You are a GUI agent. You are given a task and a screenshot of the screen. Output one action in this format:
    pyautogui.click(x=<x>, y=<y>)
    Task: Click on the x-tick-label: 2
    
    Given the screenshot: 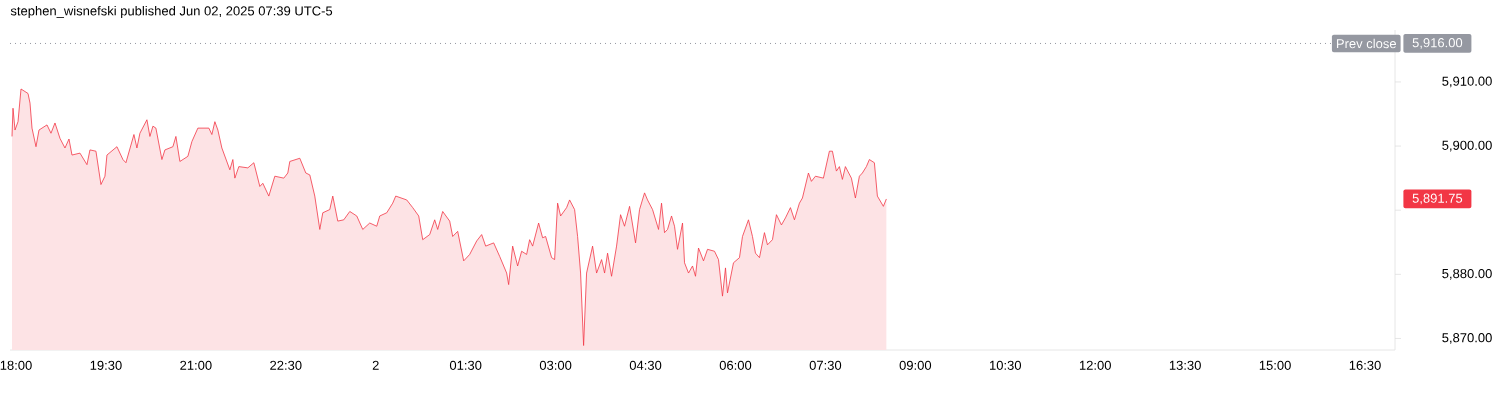 What is the action you would take?
    pyautogui.click(x=375, y=365)
    